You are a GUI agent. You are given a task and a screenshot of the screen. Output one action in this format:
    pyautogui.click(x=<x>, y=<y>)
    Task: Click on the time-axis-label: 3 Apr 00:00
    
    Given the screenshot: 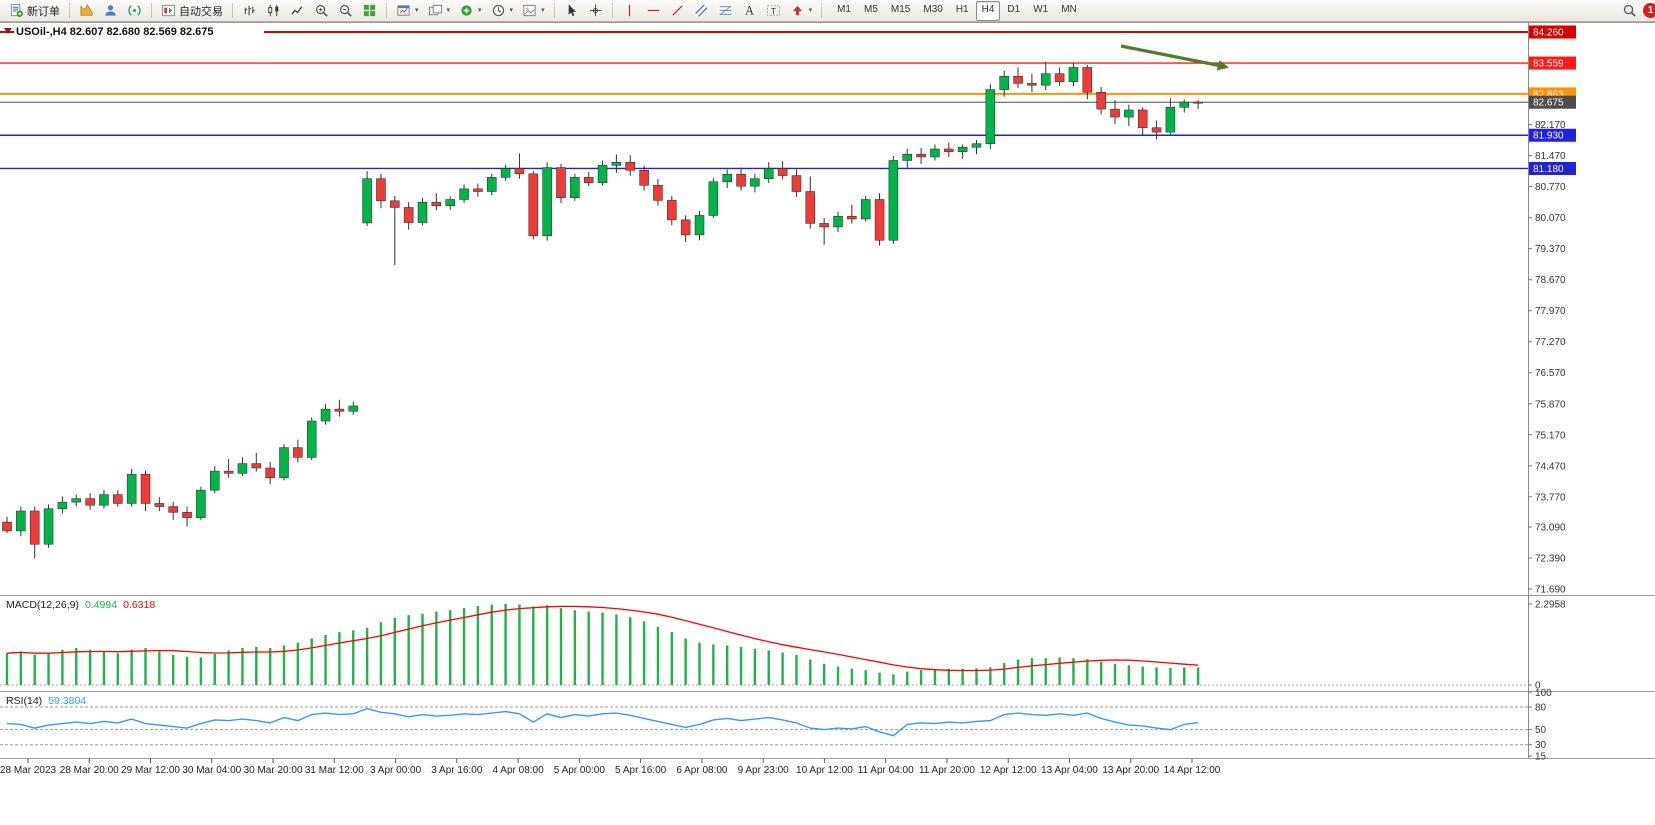 What is the action you would take?
    pyautogui.click(x=396, y=770)
    